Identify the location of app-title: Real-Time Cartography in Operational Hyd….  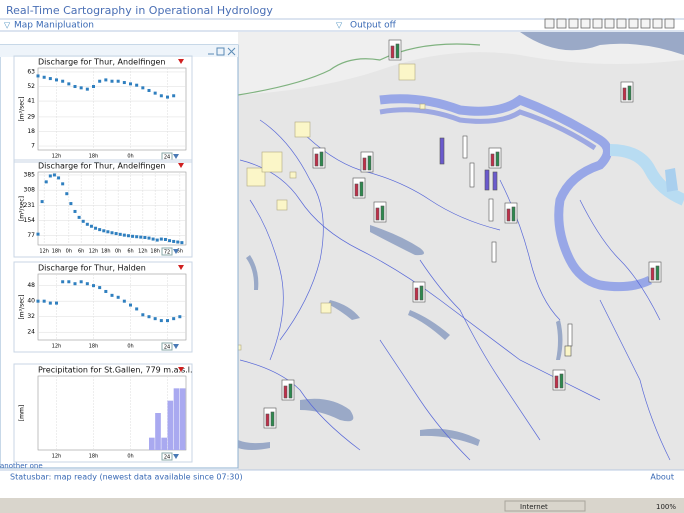
(139, 10).